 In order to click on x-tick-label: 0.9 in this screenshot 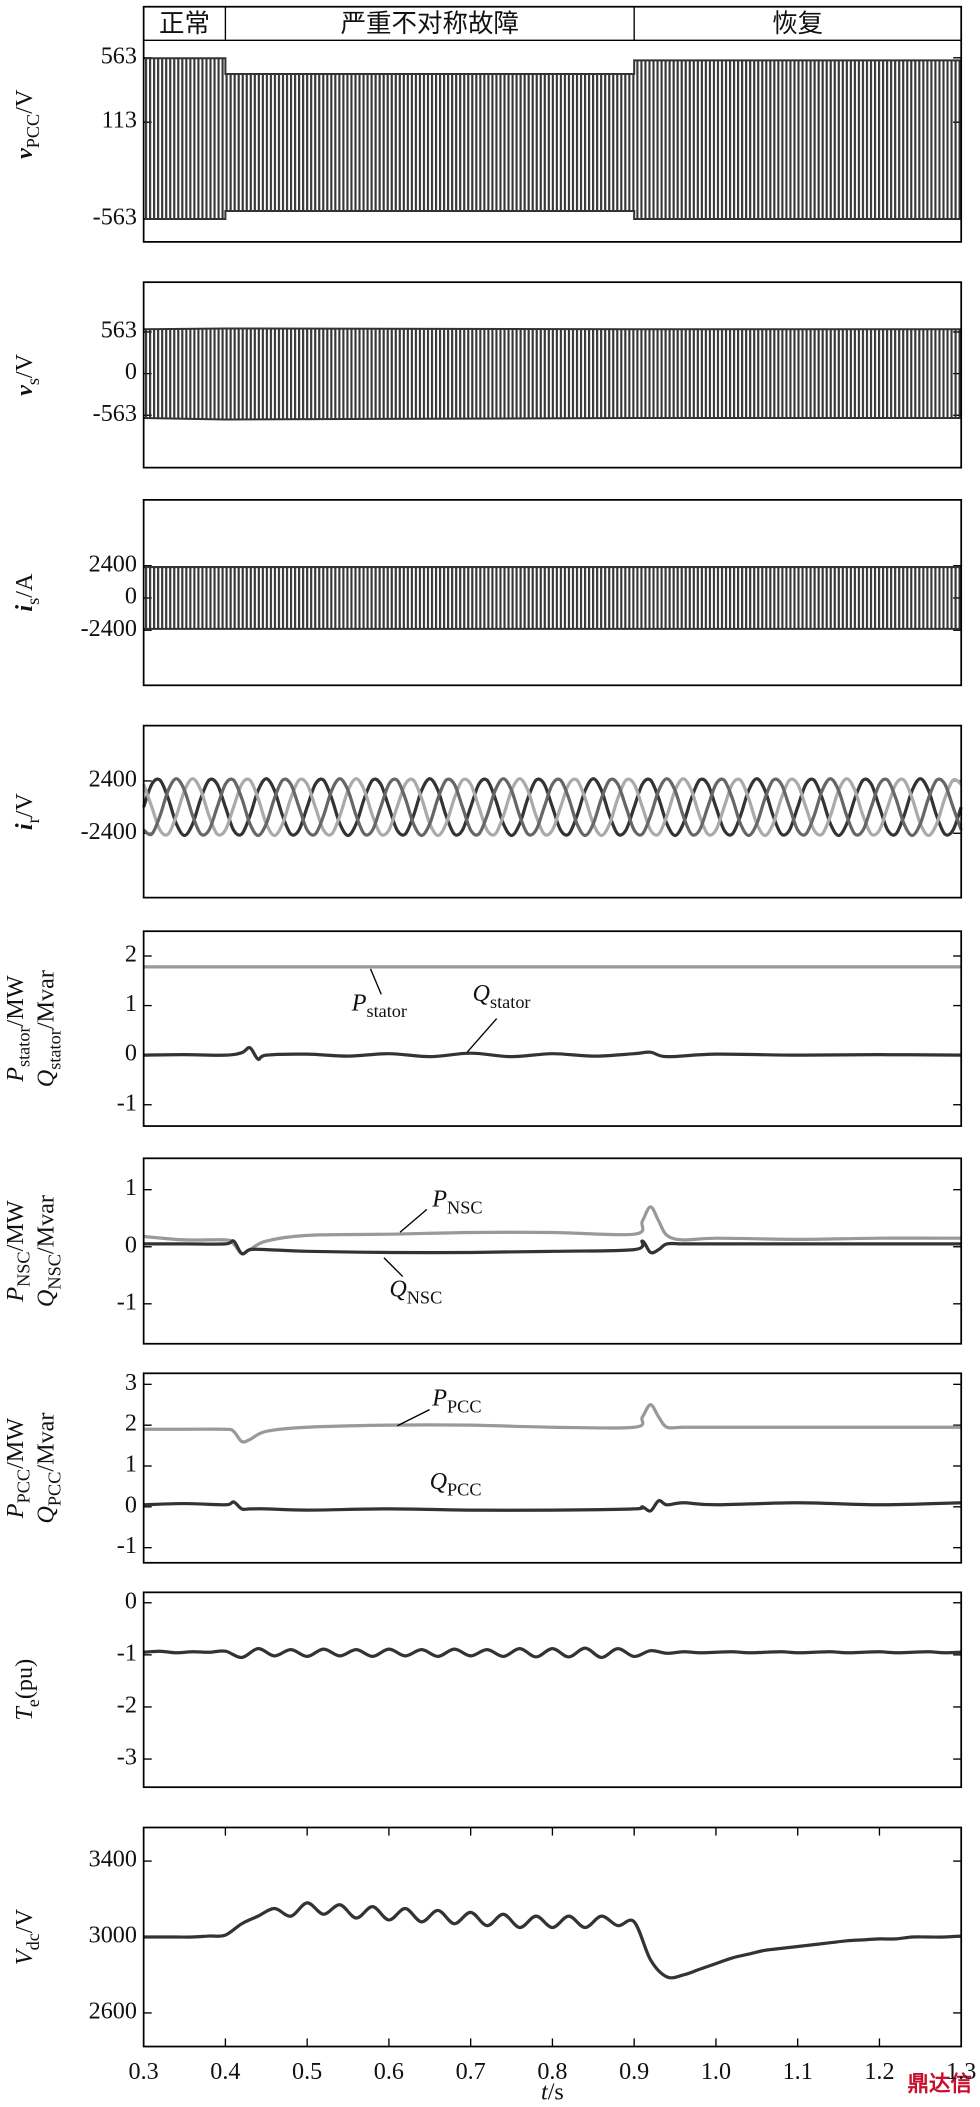, I will do `click(634, 2071)`.